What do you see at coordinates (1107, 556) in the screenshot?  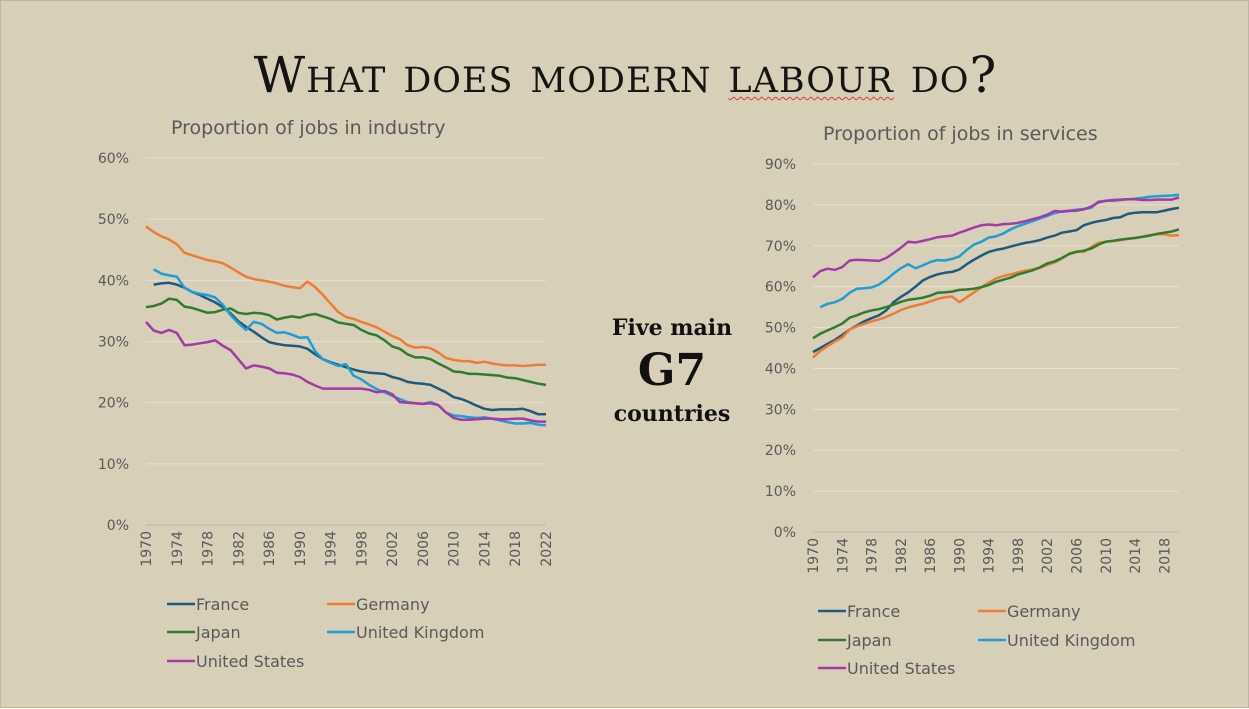 I see `services-x-tick-label: 2010` at bounding box center [1107, 556].